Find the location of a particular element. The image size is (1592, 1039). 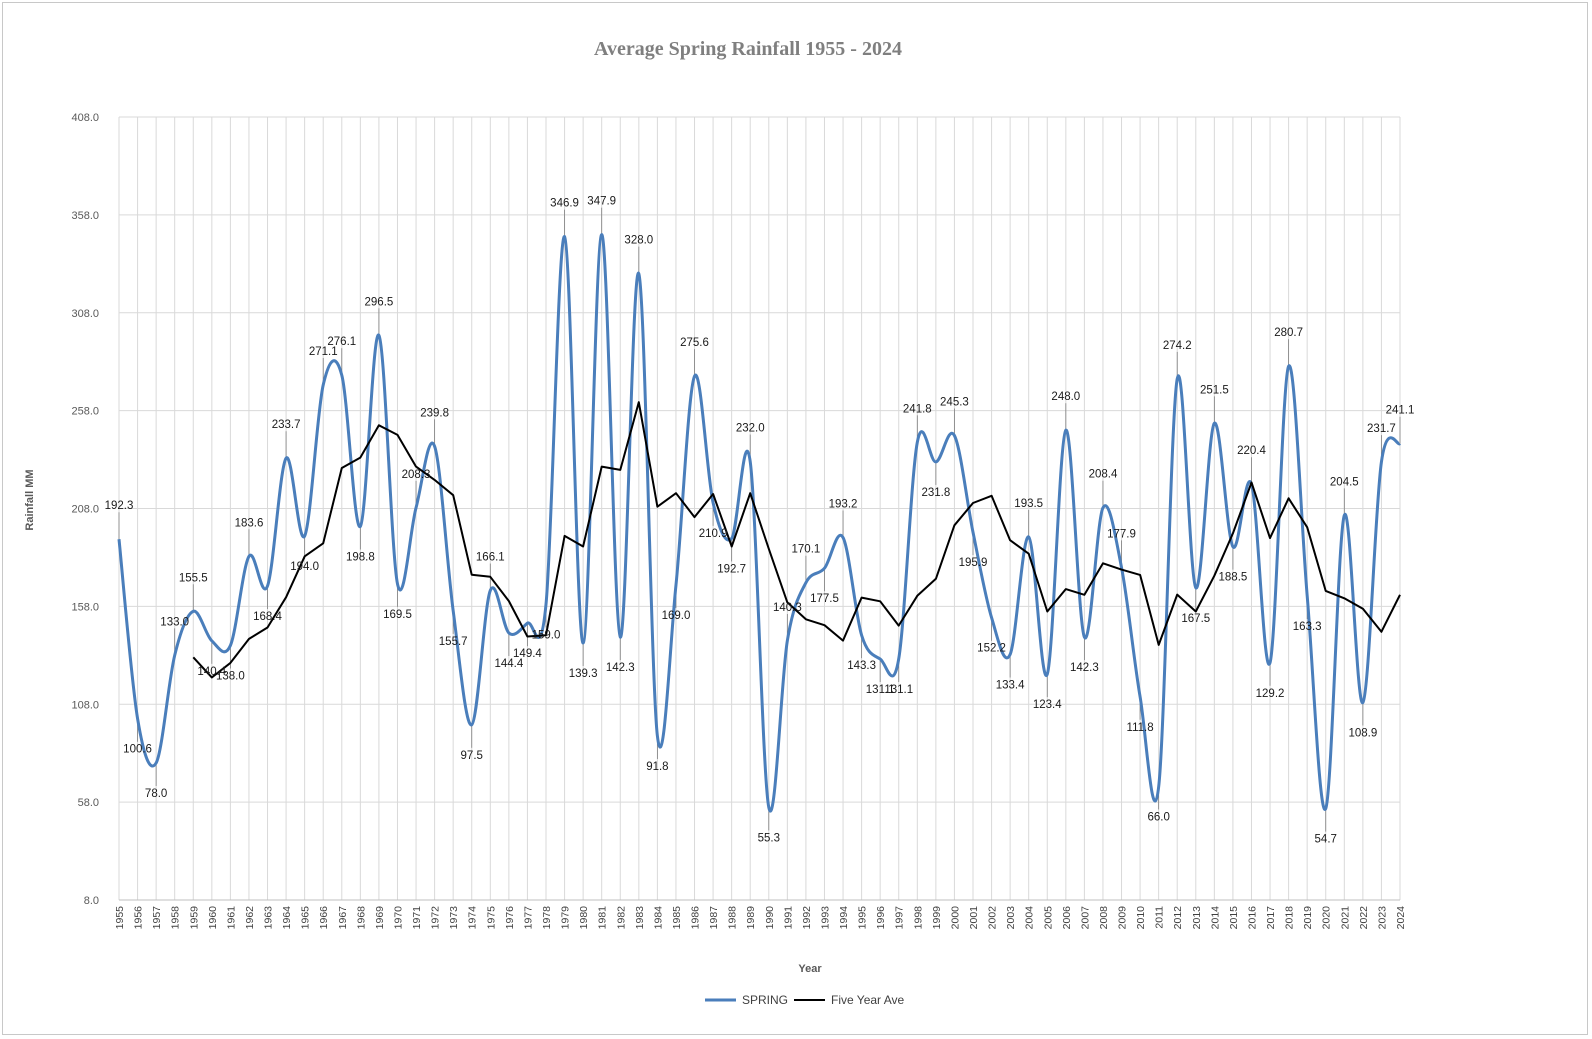

data-label: 149.4 is located at coordinates (527, 654).